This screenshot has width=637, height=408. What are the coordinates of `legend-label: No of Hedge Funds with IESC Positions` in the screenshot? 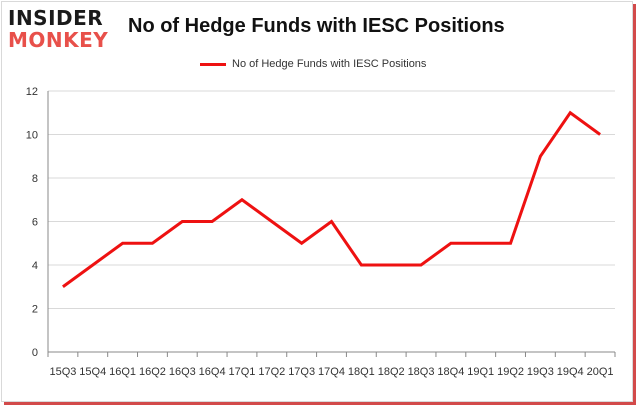 It's located at (329, 64).